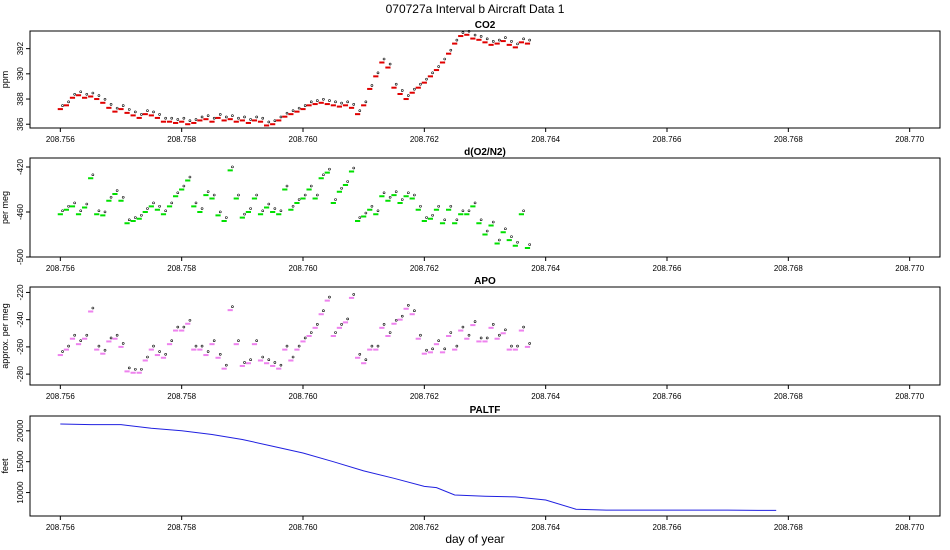 The image size is (950, 550). I want to click on x-tick-label-o2n2: 208.758, so click(181, 268).